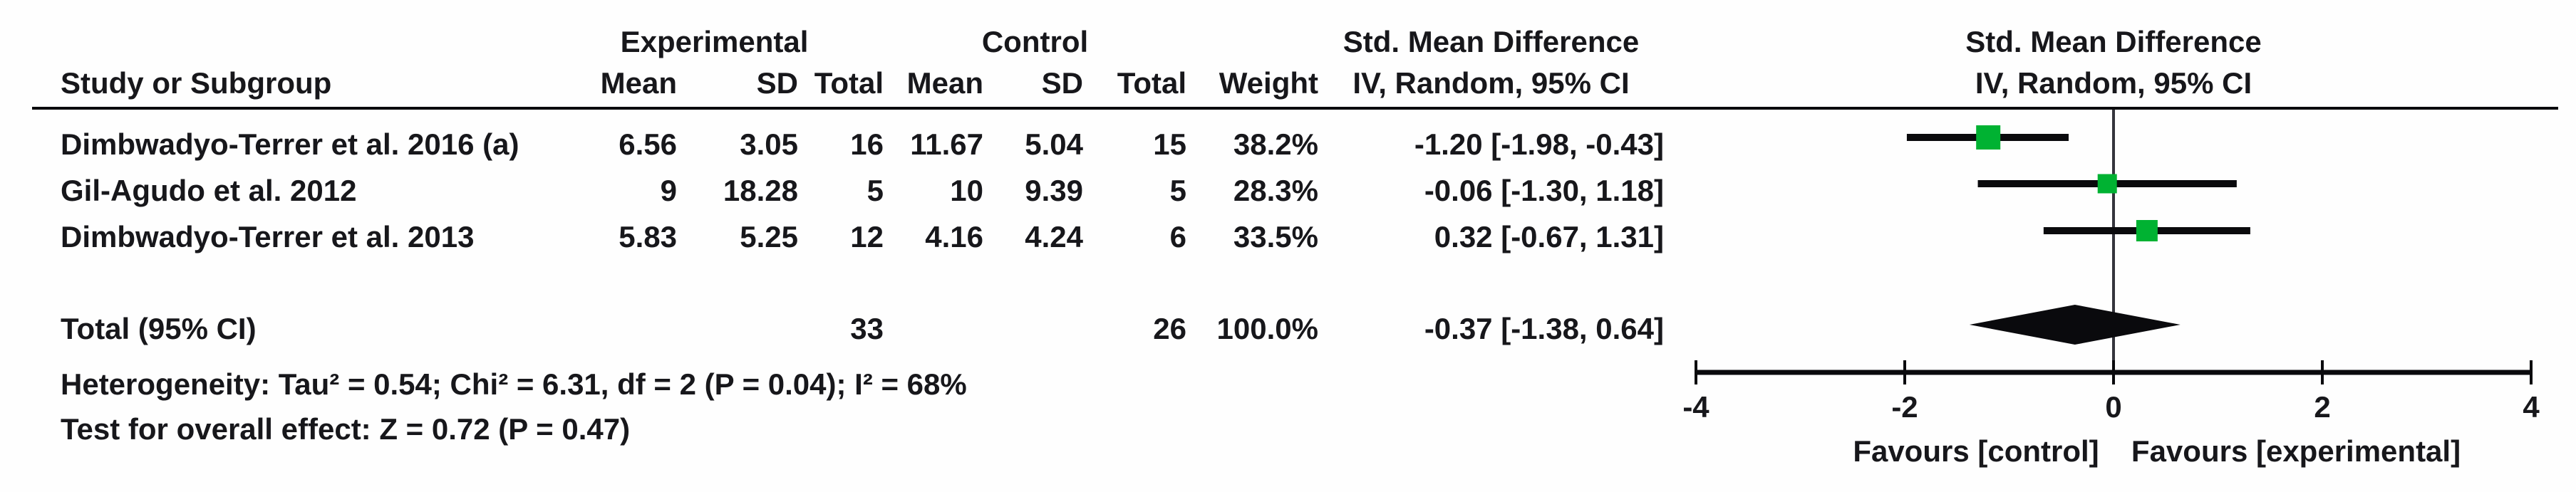 This screenshot has width=2576, height=492. What do you see at coordinates (648, 236) in the screenshot?
I see `cell-exp-mean: 5.83` at bounding box center [648, 236].